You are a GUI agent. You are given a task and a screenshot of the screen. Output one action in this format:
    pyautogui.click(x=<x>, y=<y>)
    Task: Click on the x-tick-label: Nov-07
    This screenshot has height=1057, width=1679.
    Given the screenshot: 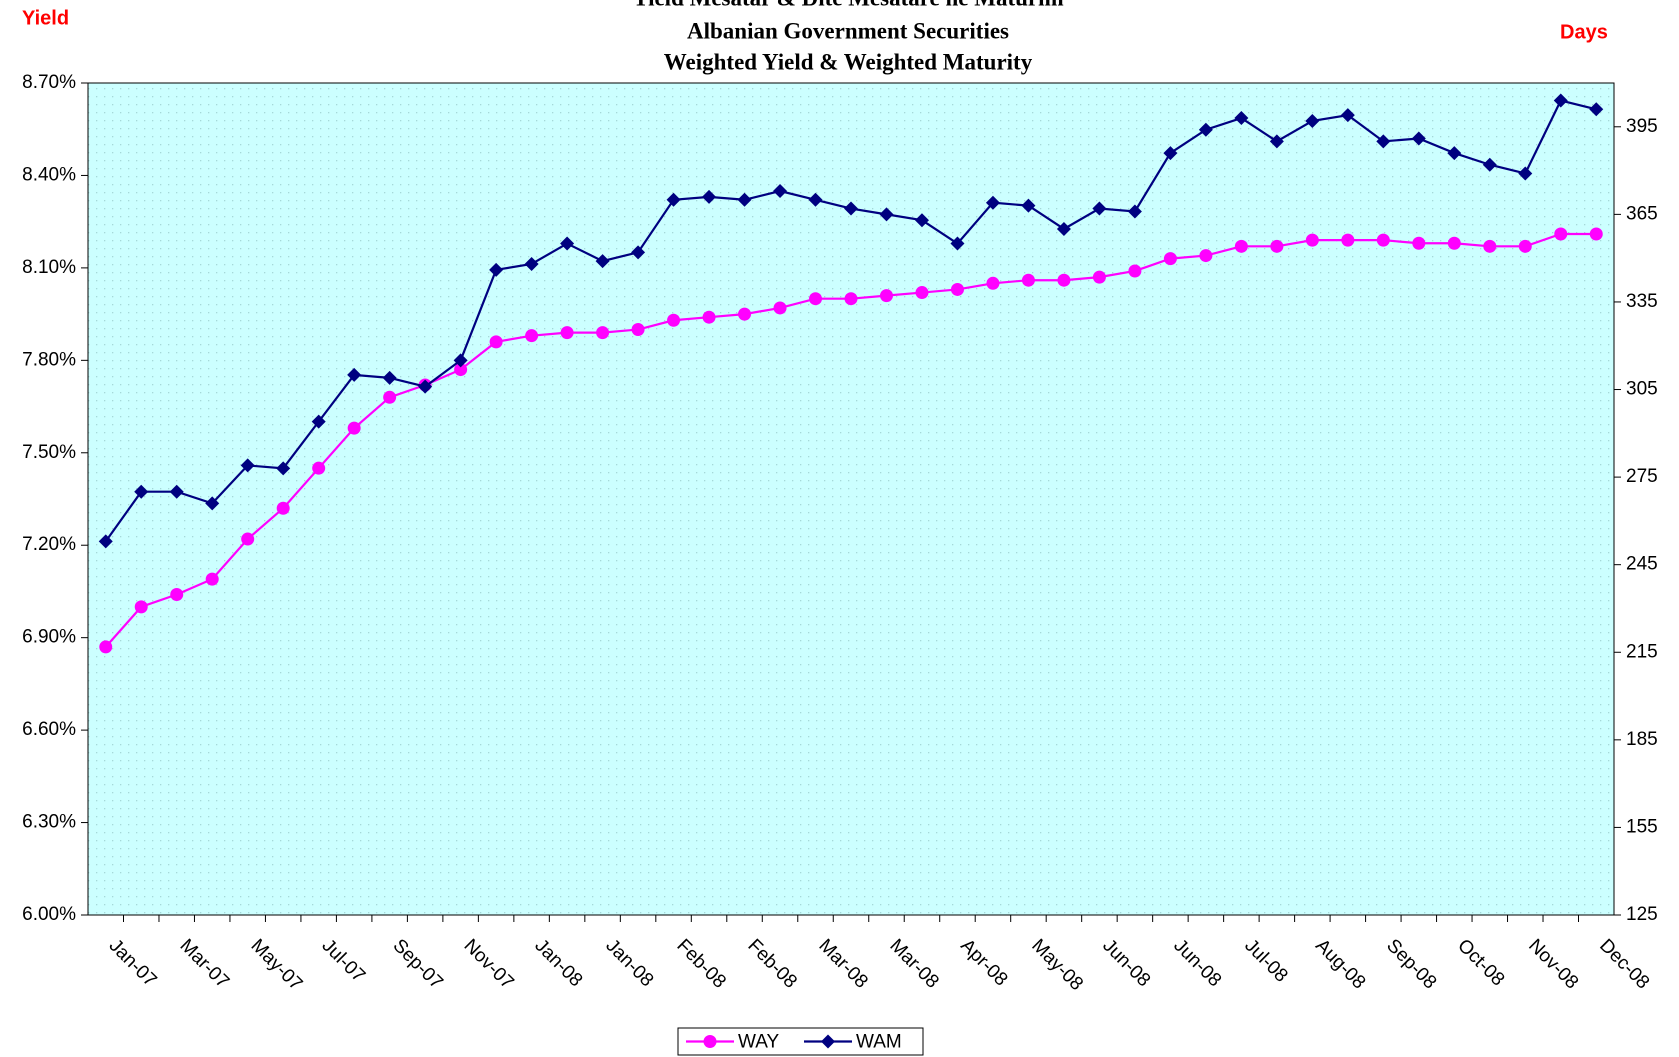 What is the action you would take?
    pyautogui.click(x=489, y=964)
    